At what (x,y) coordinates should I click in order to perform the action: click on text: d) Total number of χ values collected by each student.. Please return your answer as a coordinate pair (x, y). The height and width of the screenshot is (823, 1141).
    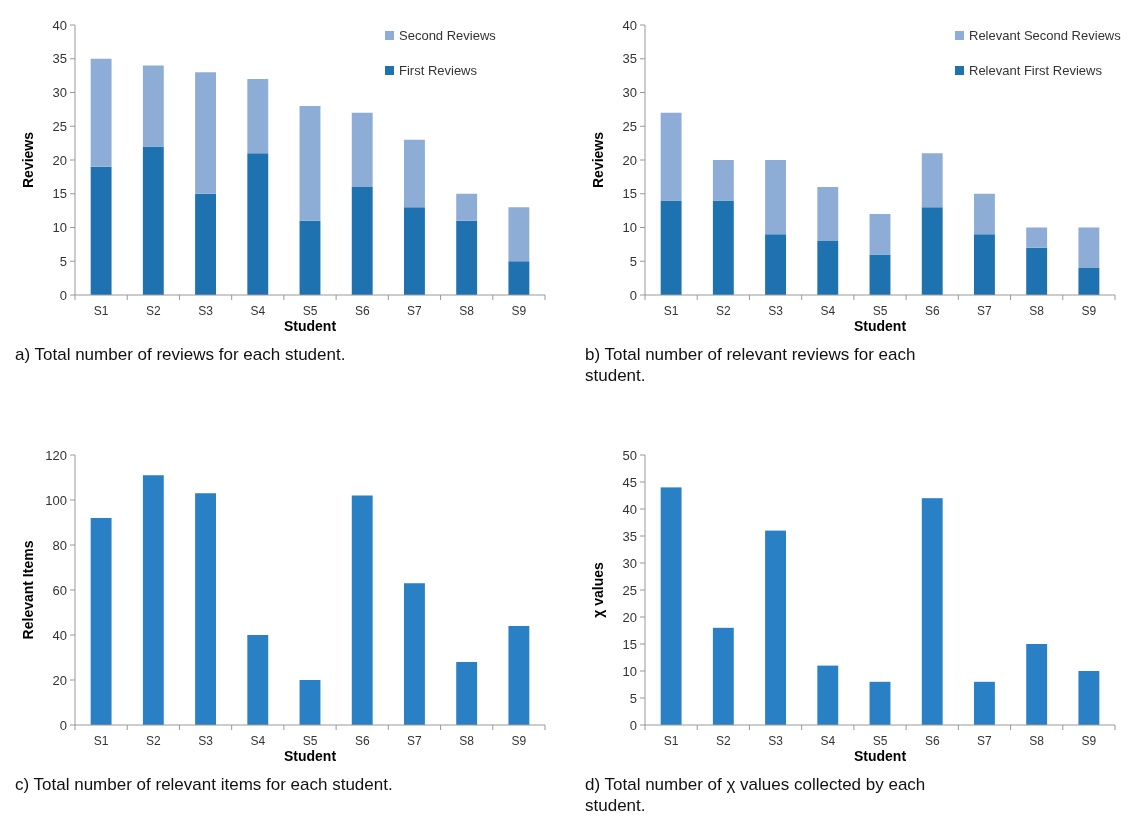
    Looking at the image, I should click on (755, 795).